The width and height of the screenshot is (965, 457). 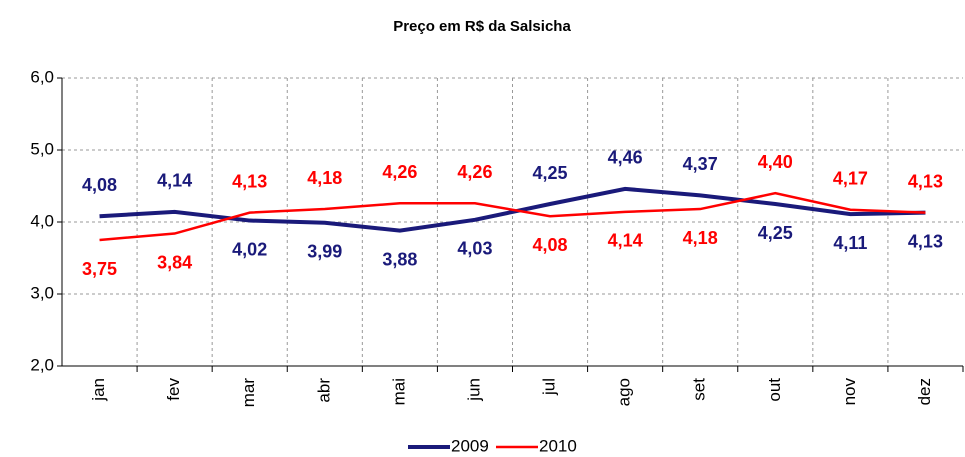 What do you see at coordinates (624, 392) in the screenshot?
I see `x-tick-label: ago` at bounding box center [624, 392].